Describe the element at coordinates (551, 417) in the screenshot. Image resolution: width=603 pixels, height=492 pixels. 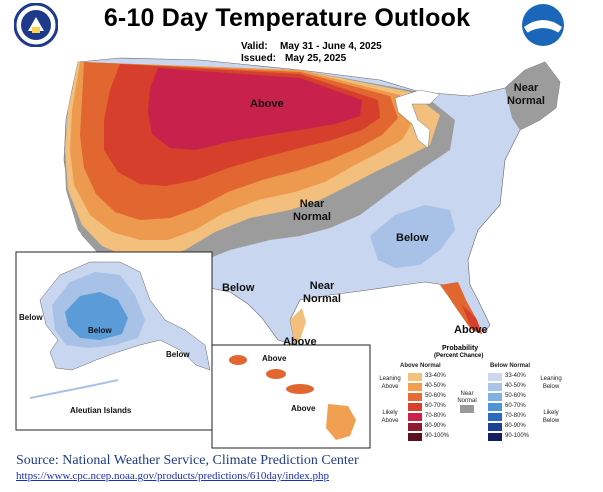
I see `legend-likely-below: Likely Below` at that location.